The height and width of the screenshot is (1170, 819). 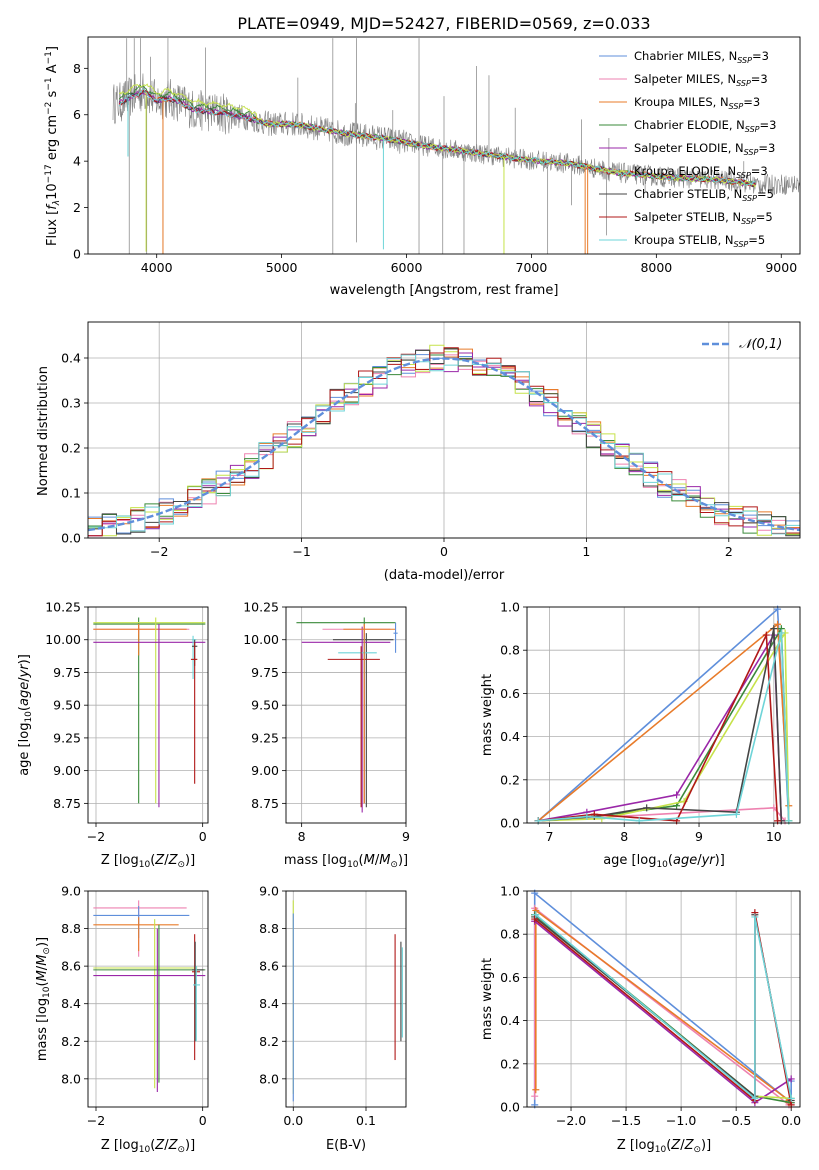 What do you see at coordinates (764, 217) in the screenshot?
I see `spectrum-legend-n-7: =5` at bounding box center [764, 217].